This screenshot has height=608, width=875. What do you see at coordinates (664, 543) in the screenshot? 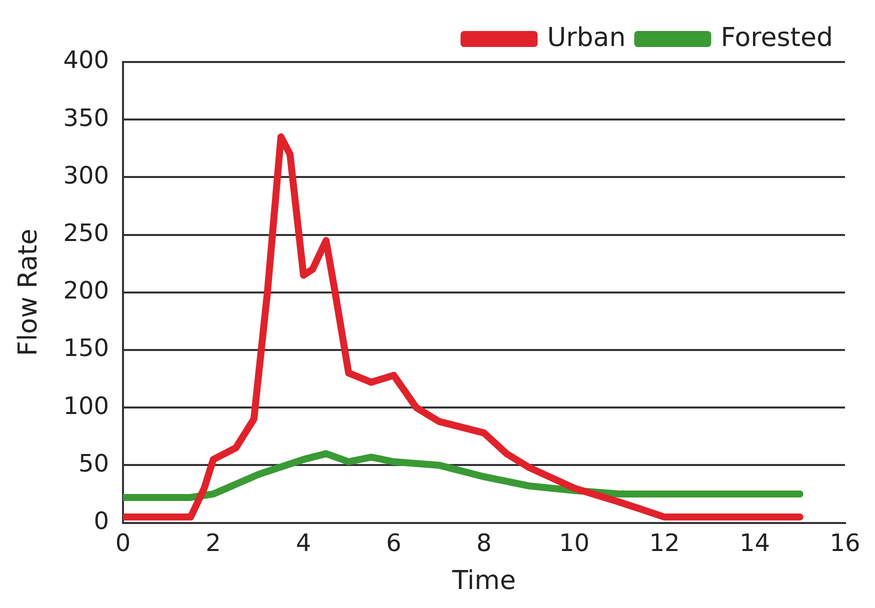
I see `x-tick-label: 12` at bounding box center [664, 543].